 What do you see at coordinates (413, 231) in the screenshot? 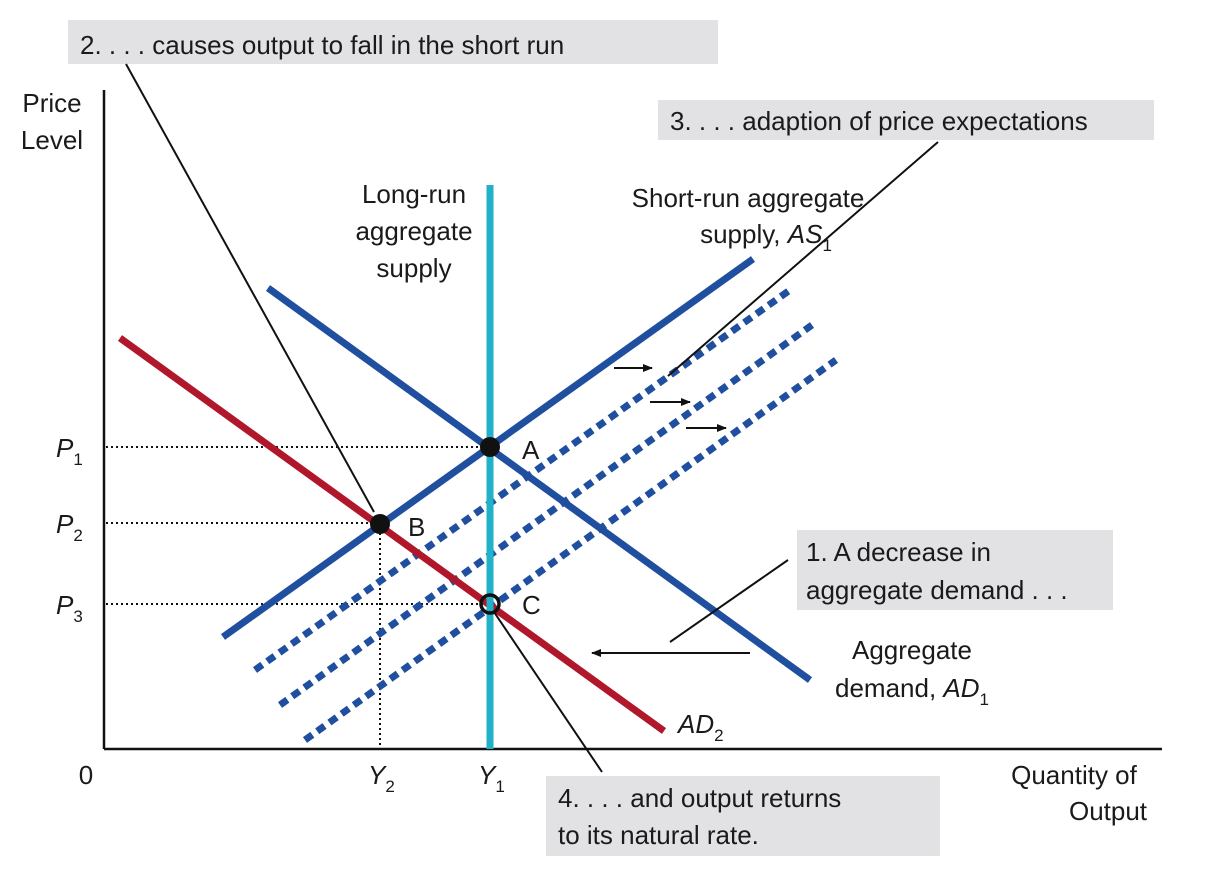
I see `long-run-supply-label-line2: aggregate` at bounding box center [413, 231].